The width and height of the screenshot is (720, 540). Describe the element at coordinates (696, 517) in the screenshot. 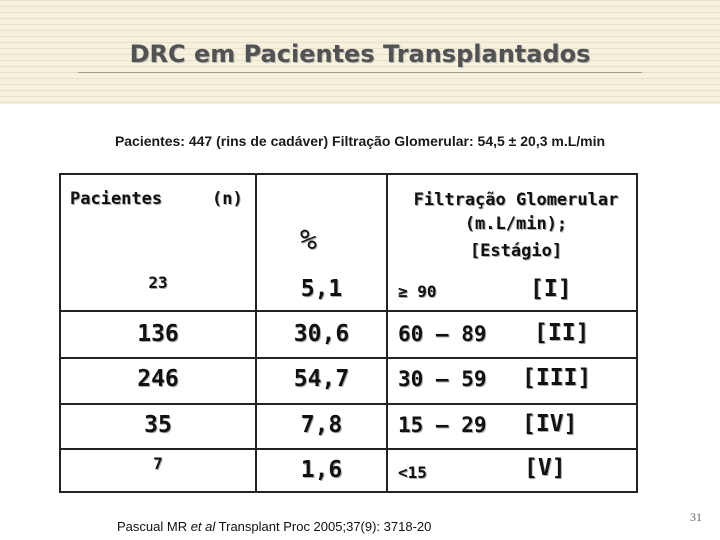

I see `page-number: 31` at that location.